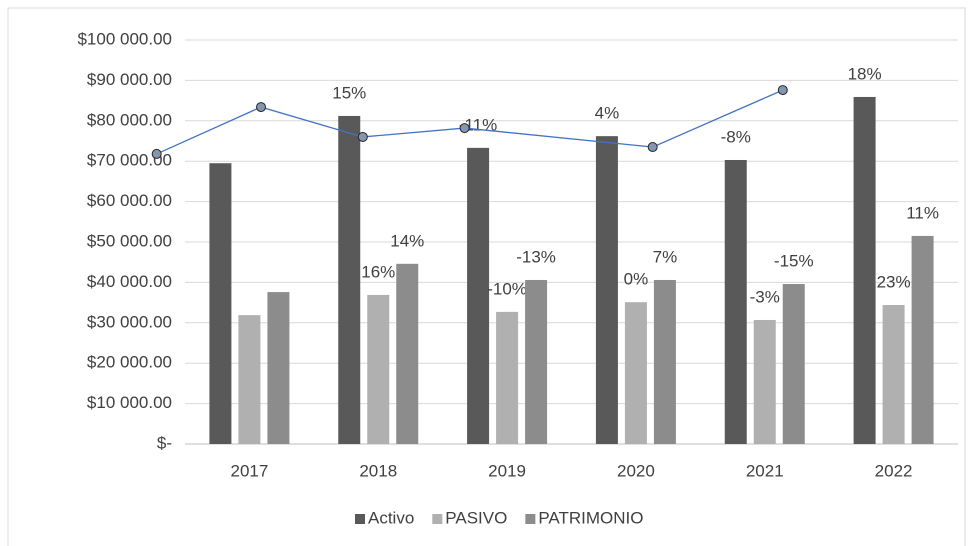 The image size is (969, 546). What do you see at coordinates (378, 271) in the screenshot?
I see `bar-annotation: 16%` at bounding box center [378, 271].